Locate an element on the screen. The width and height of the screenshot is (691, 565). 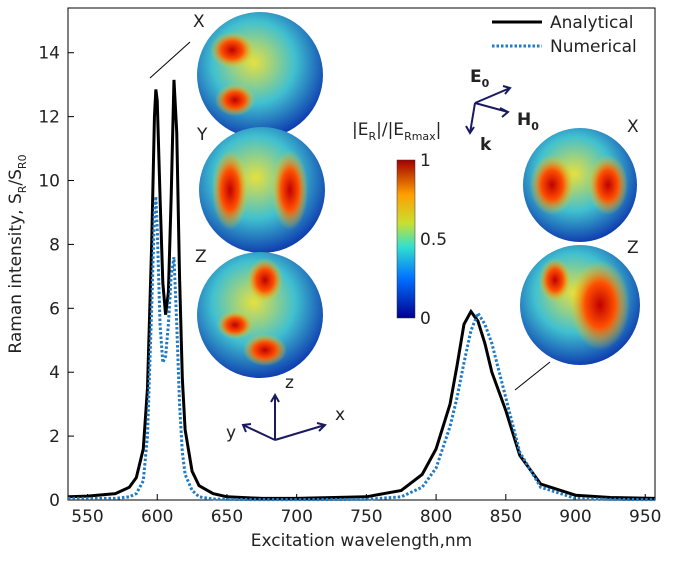
colorbar-label-sub: Rmax is located at coordinates (420, 136).